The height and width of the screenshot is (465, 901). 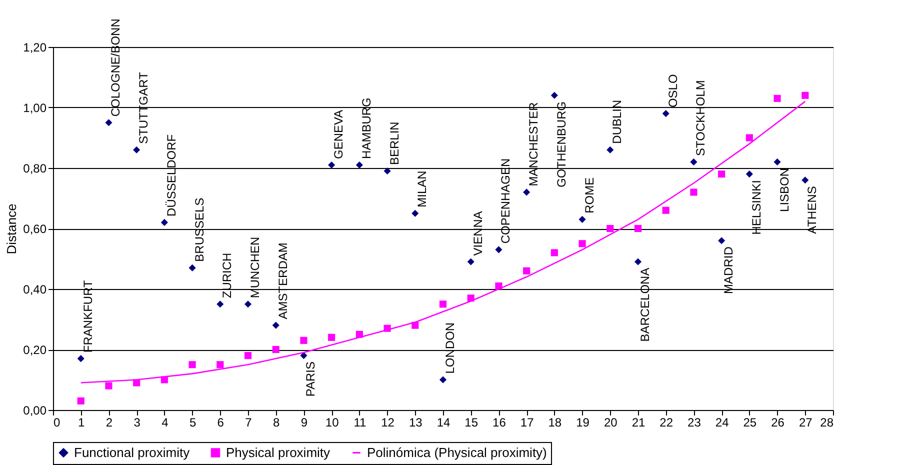 I want to click on legend-label: Physical proximity, so click(x=278, y=452).